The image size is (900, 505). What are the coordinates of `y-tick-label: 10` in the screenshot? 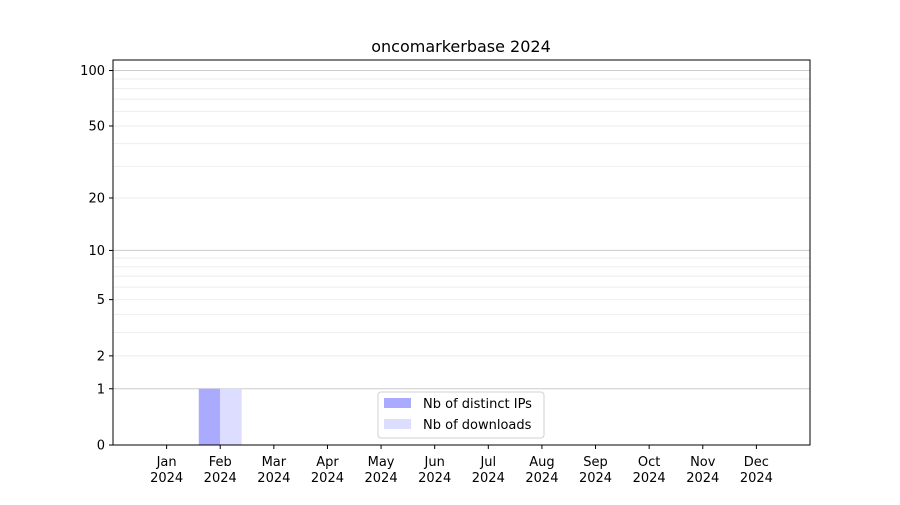 It's located at (96, 251).